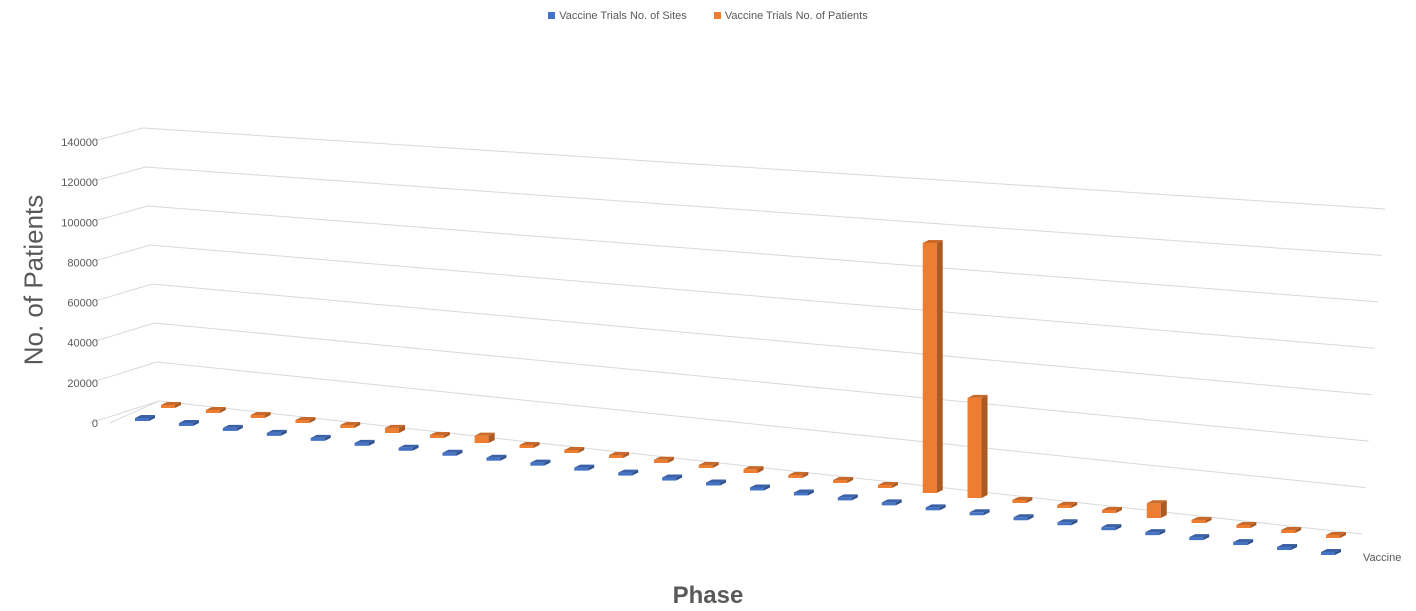 The width and height of the screenshot is (1416, 611). Describe the element at coordinates (717, 15) in the screenshot. I see `legend-swatch-patients` at that location.